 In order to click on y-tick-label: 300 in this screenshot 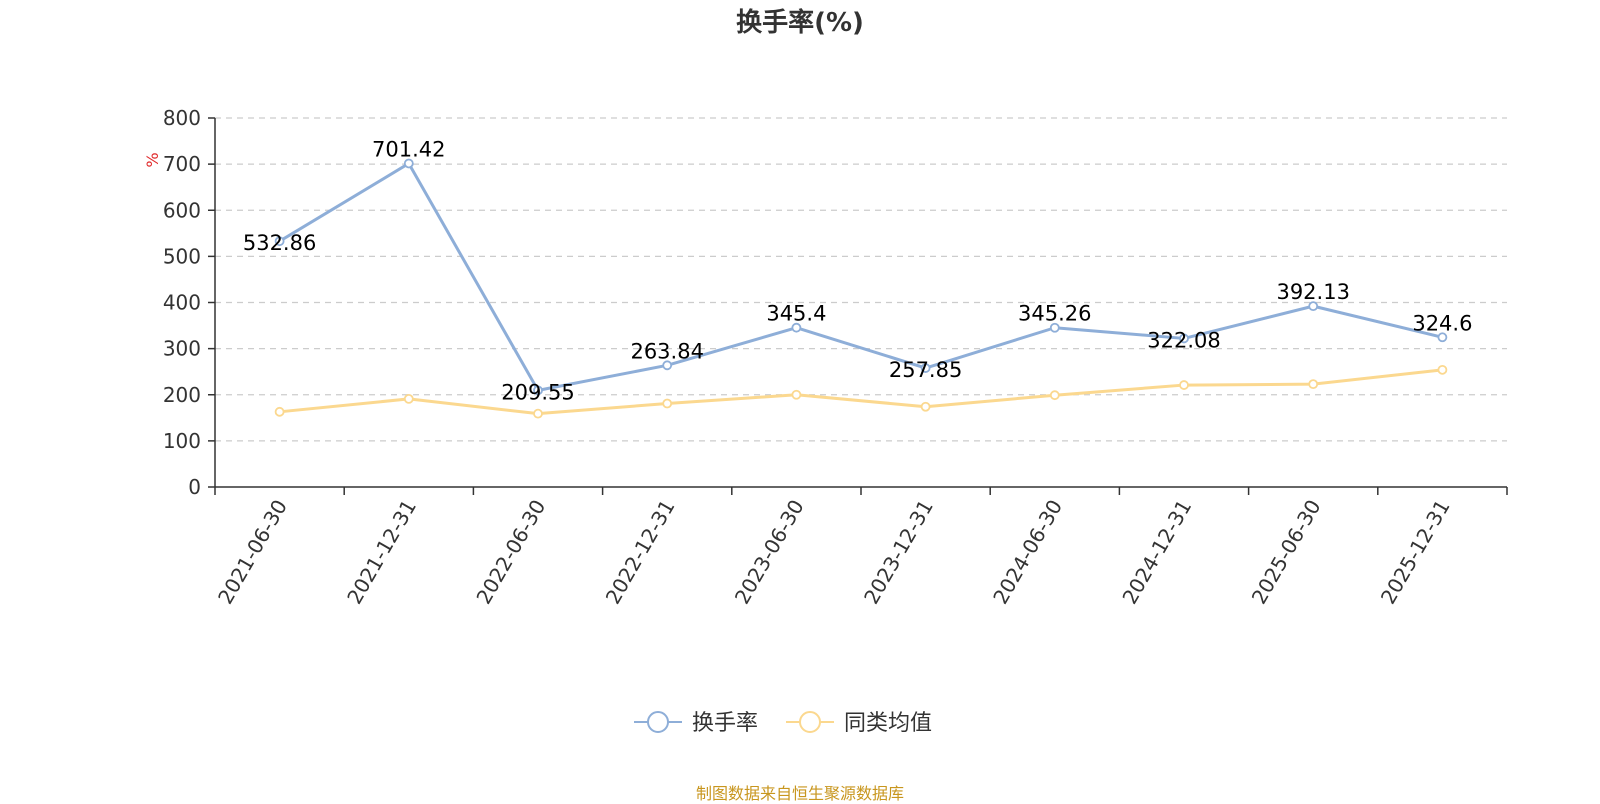, I will do `click(182, 349)`.